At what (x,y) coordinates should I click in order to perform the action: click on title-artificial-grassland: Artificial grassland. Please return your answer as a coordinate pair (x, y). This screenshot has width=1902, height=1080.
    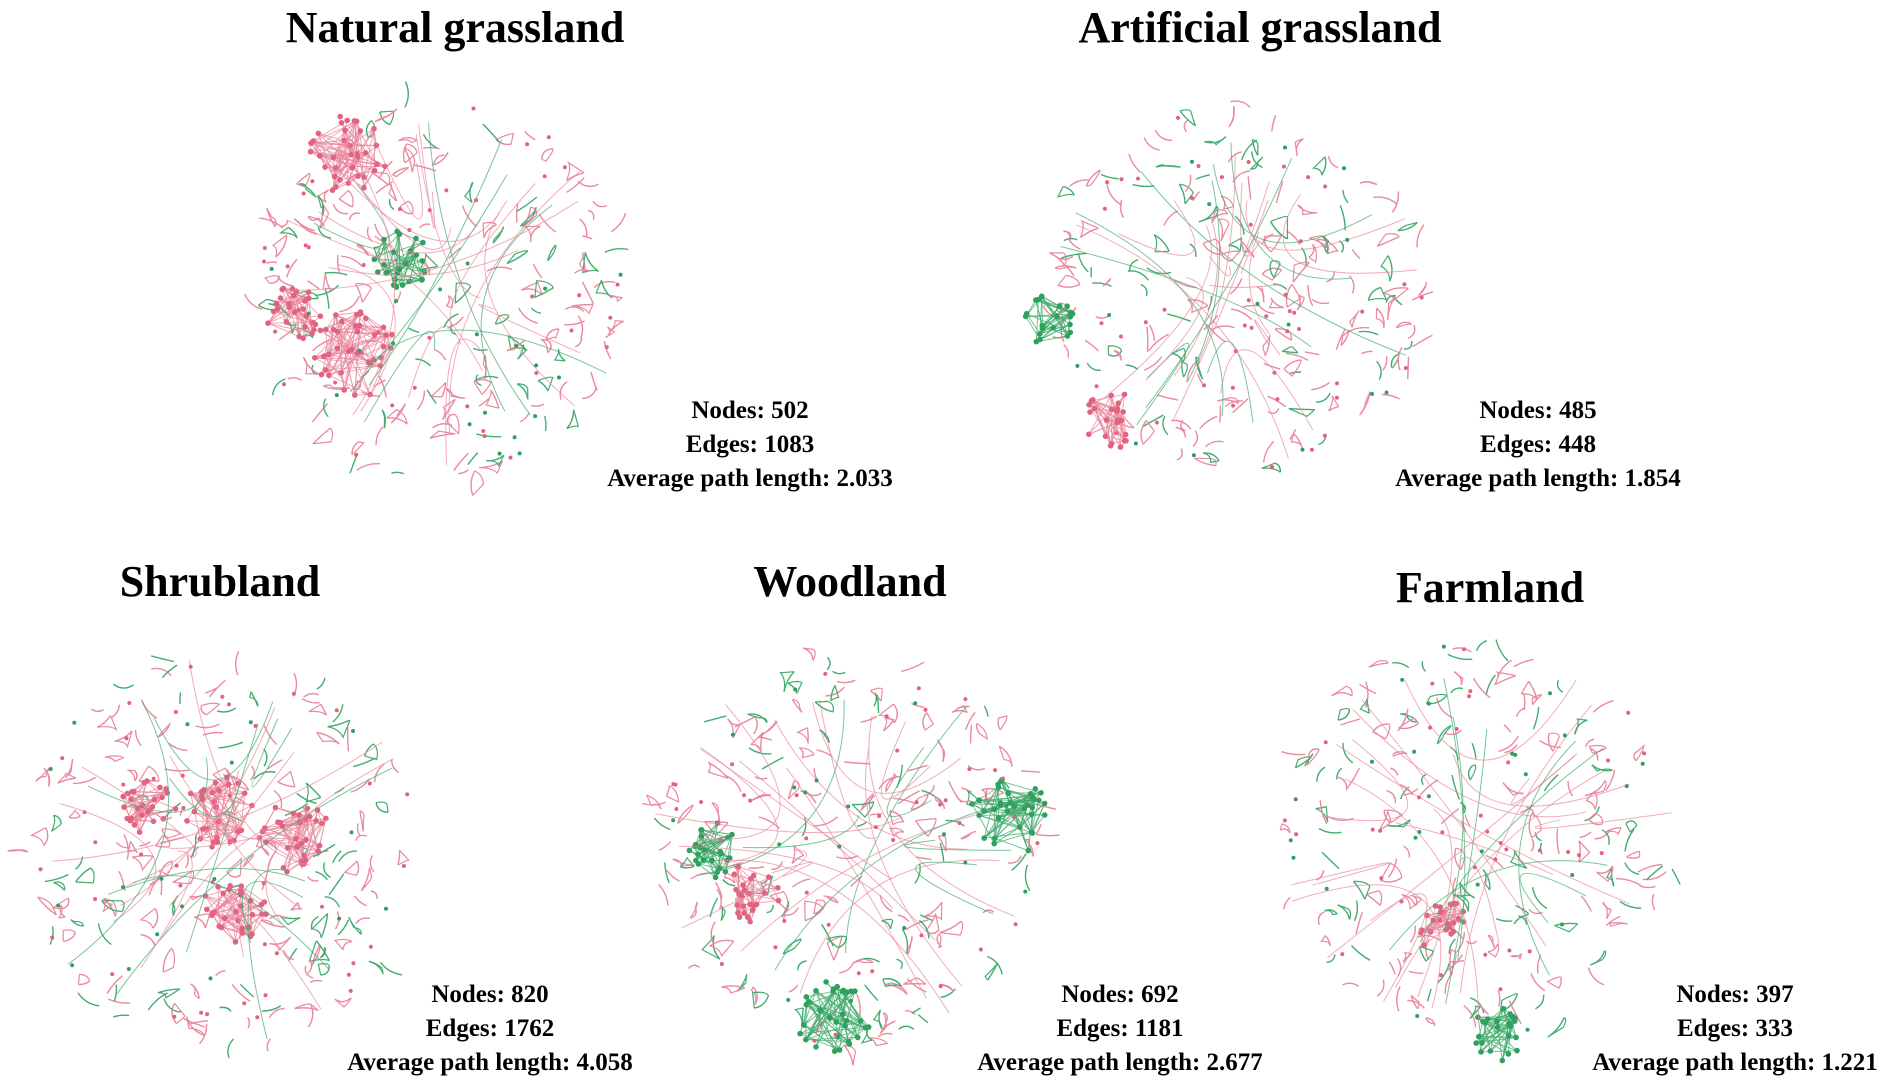
    Looking at the image, I should click on (1260, 27).